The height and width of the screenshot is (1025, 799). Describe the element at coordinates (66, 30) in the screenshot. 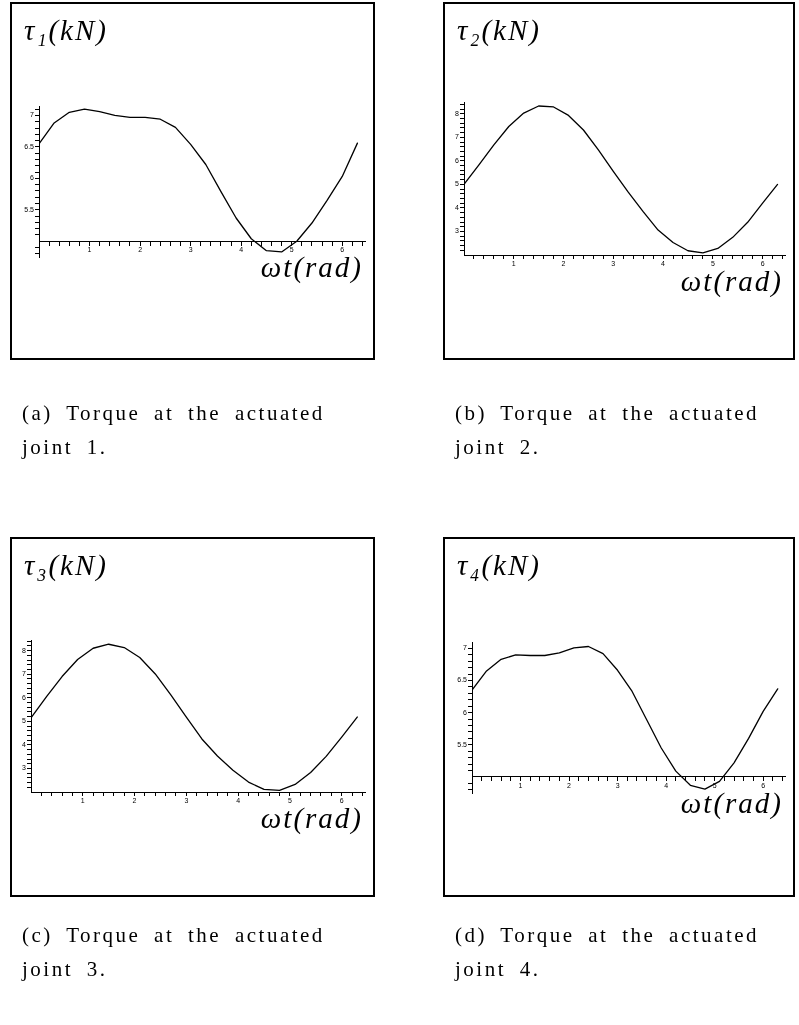

I see `y-axis-title: τ₁(kN)` at that location.